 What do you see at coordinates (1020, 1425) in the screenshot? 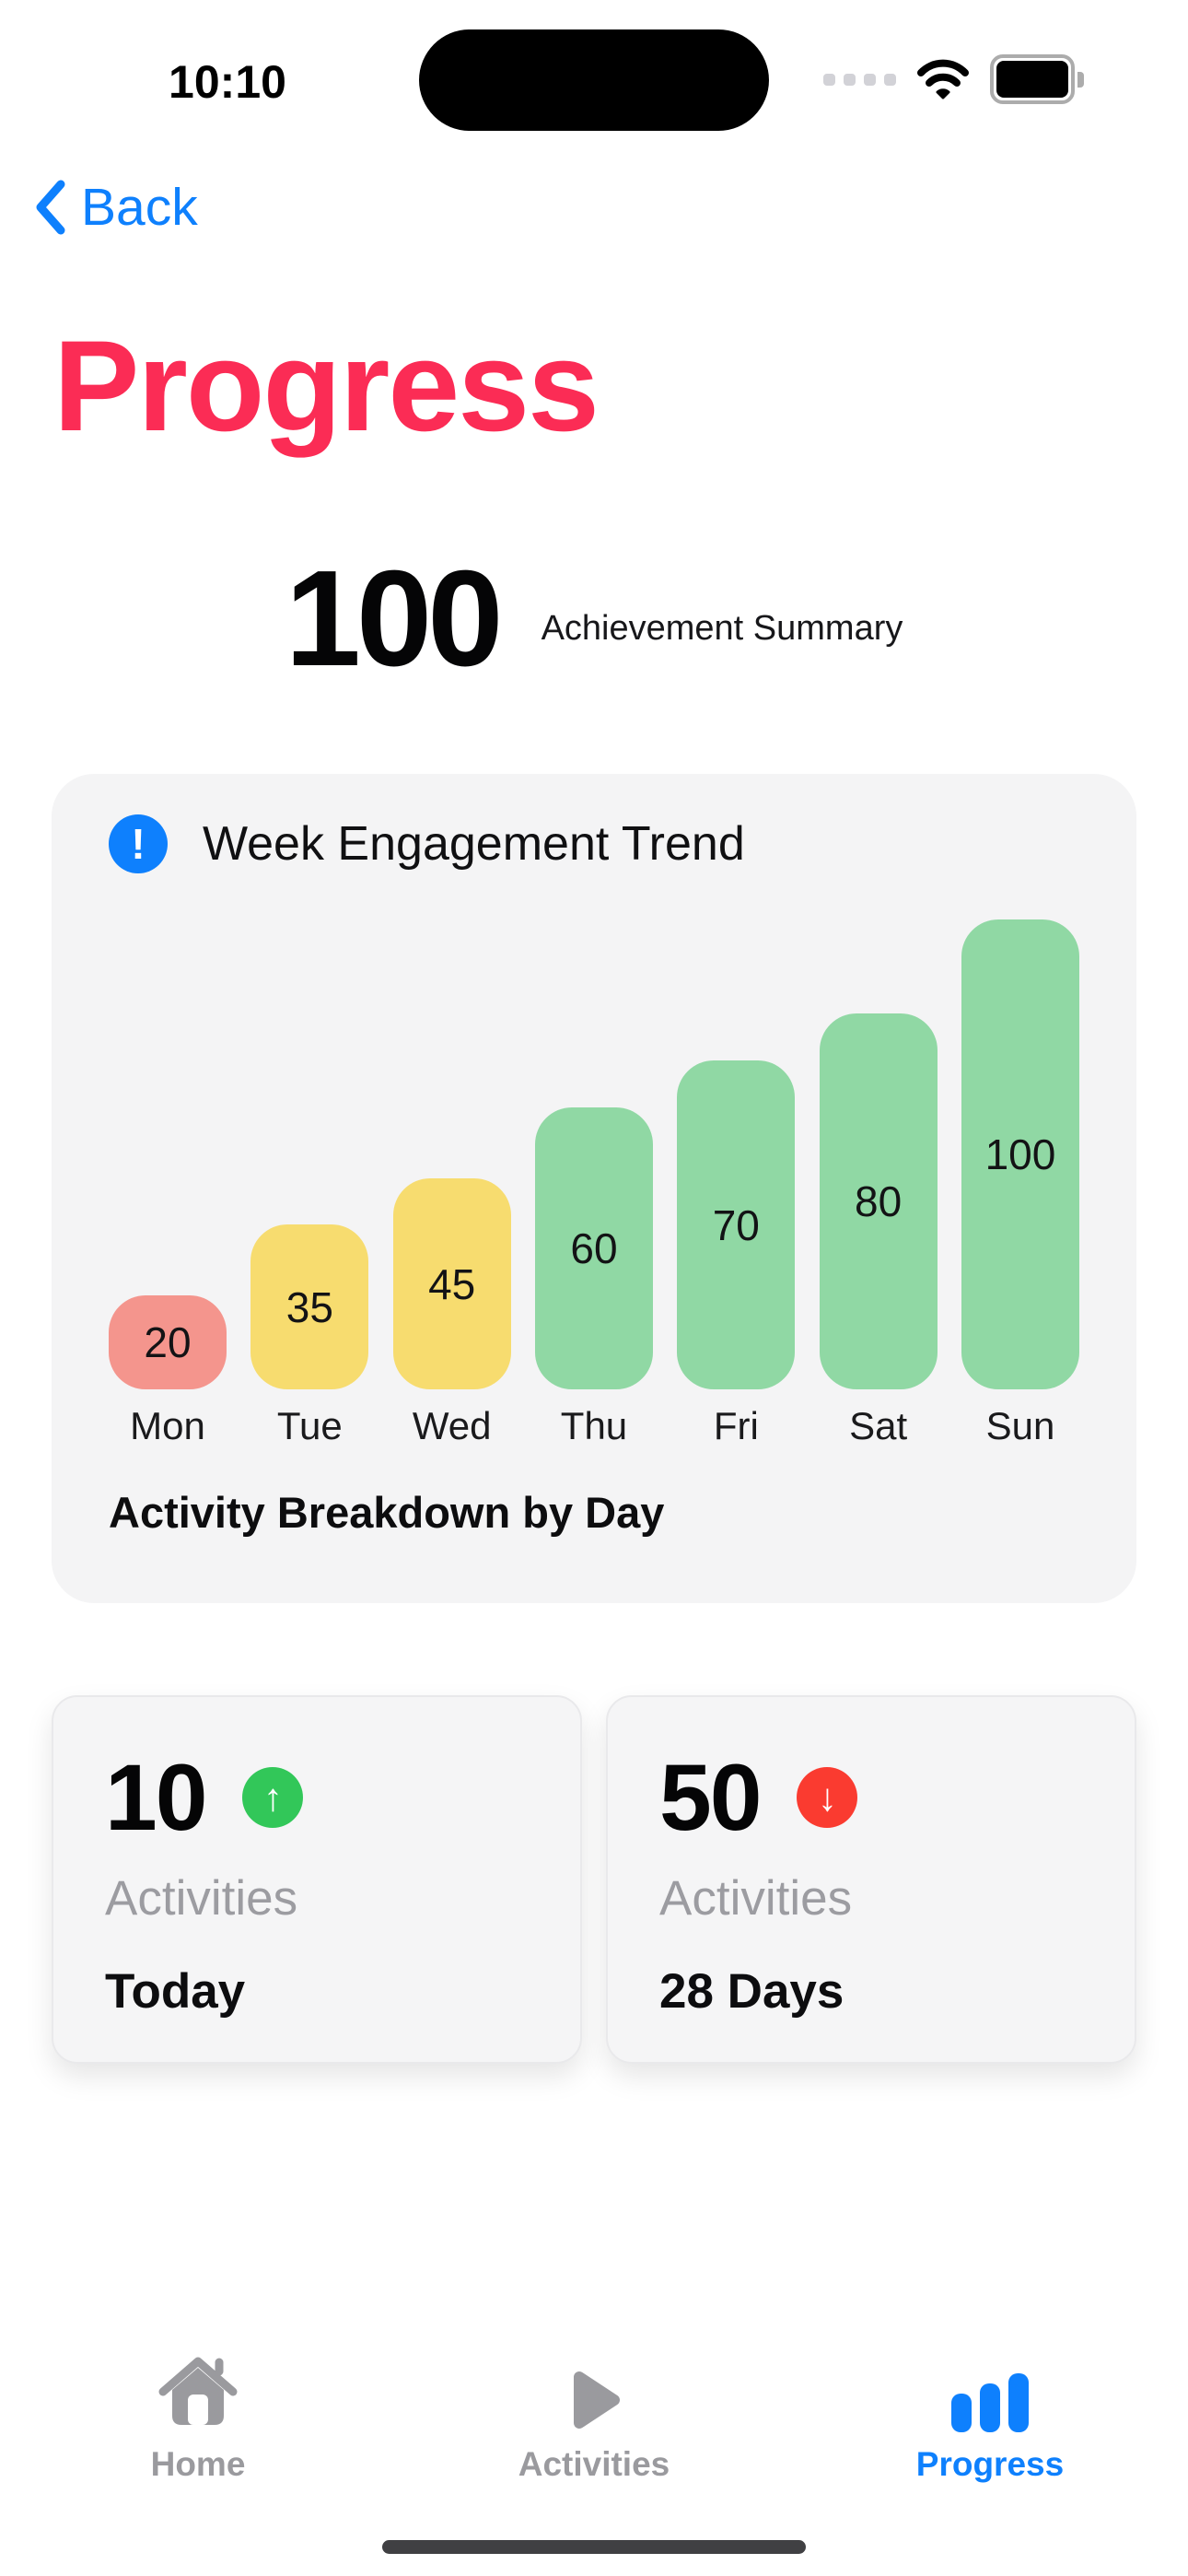
I see `axis-label-sun: Sun` at bounding box center [1020, 1425].